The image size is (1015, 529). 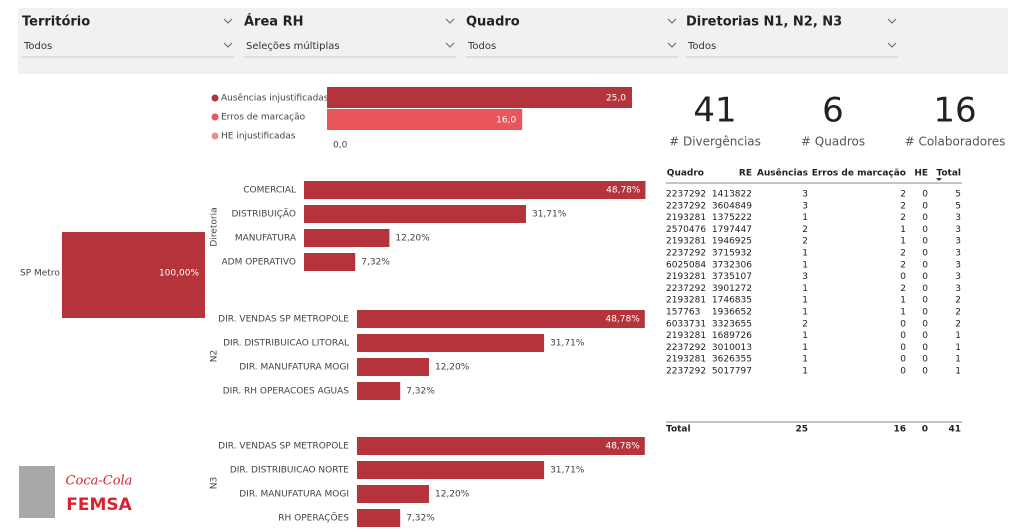 I want to click on table-cell: 1746835, so click(x=732, y=301).